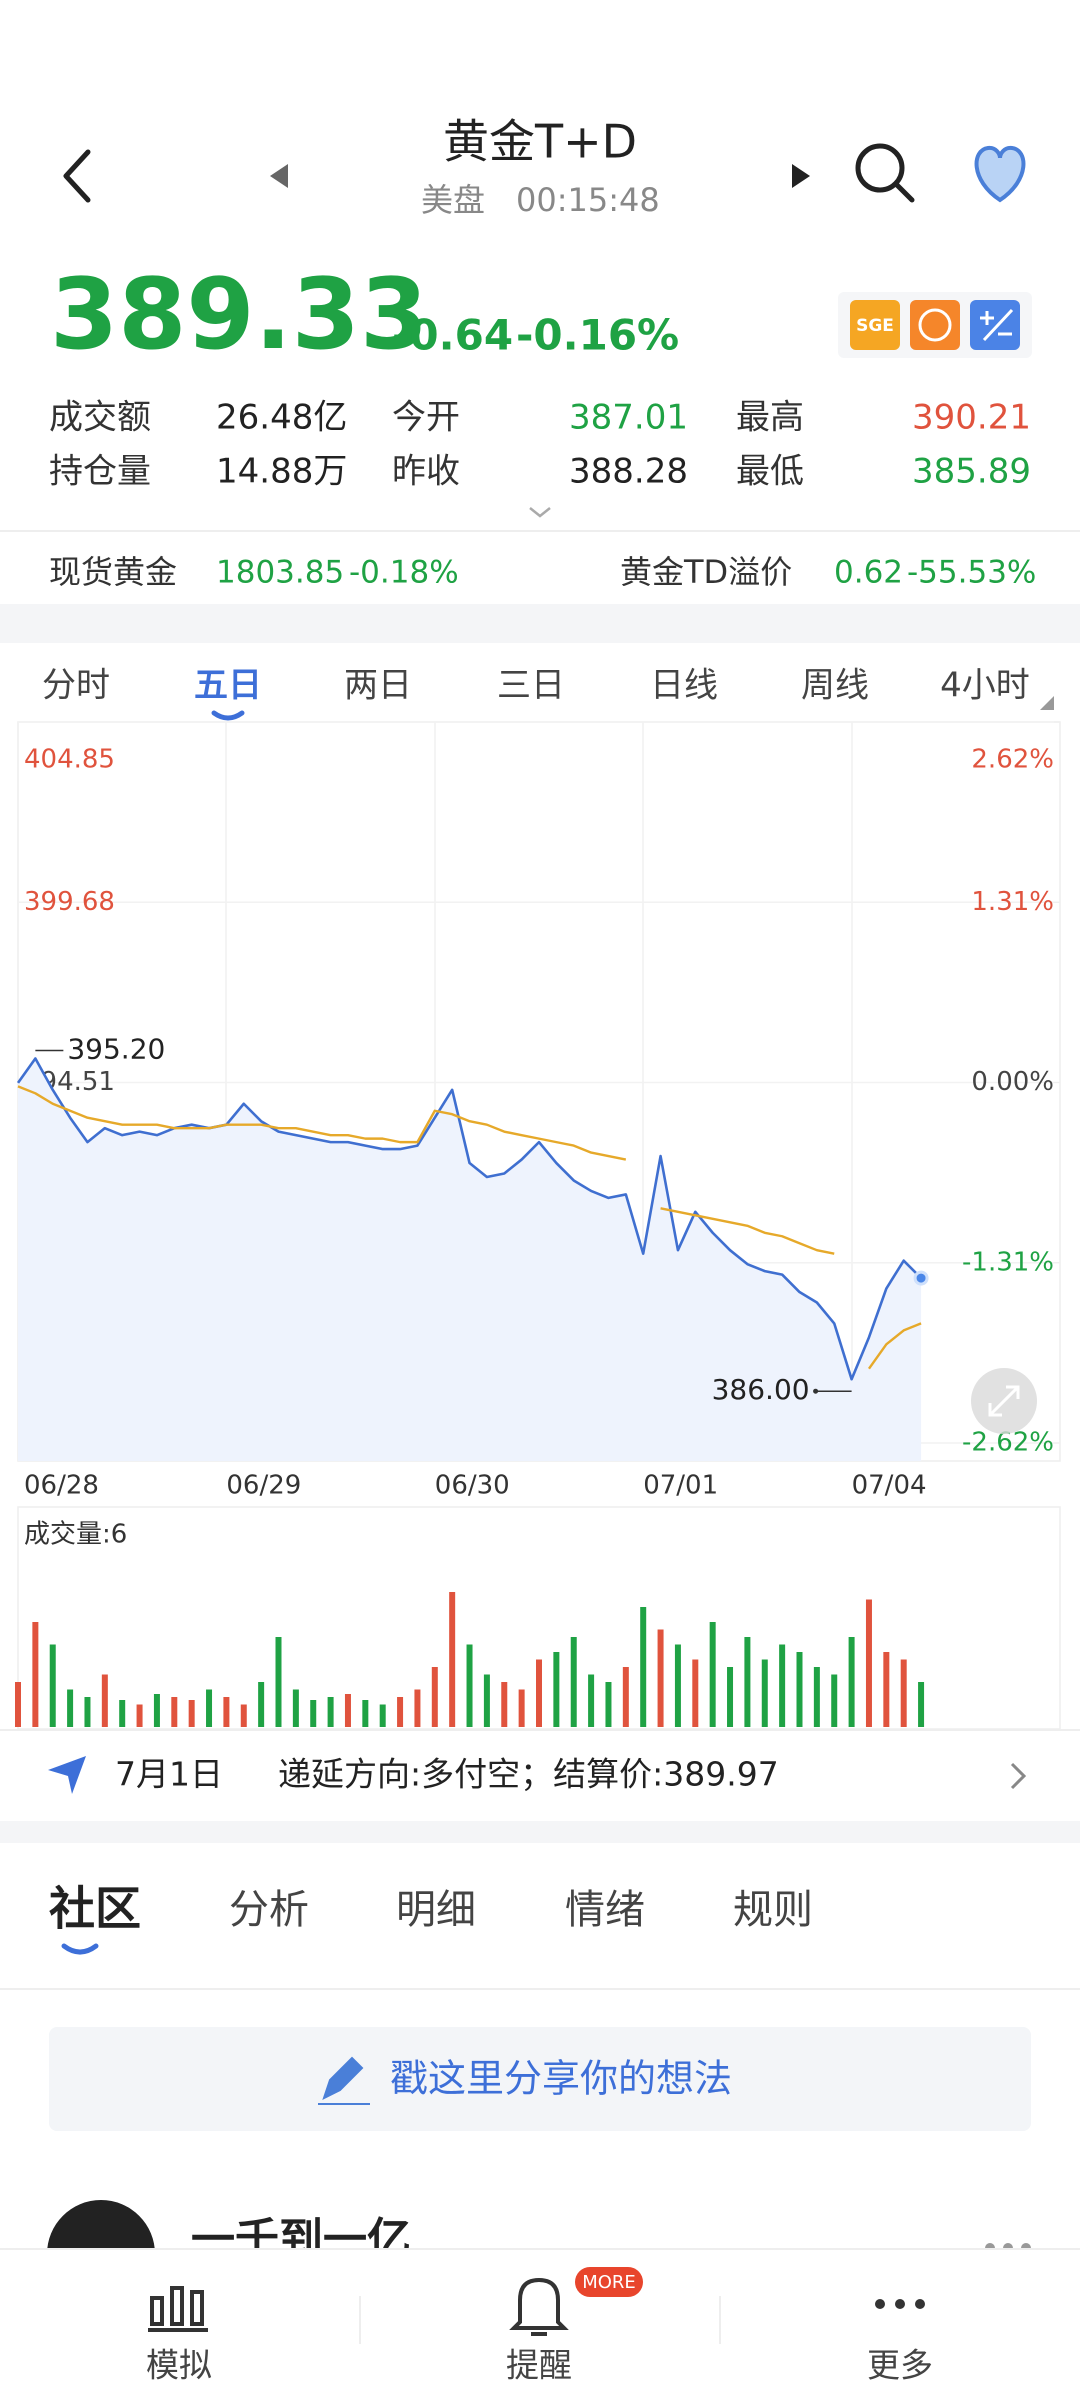 The image size is (1080, 2400). What do you see at coordinates (1012, 902) in the screenshot?
I see `y2-tick-label: 1.31%` at bounding box center [1012, 902].